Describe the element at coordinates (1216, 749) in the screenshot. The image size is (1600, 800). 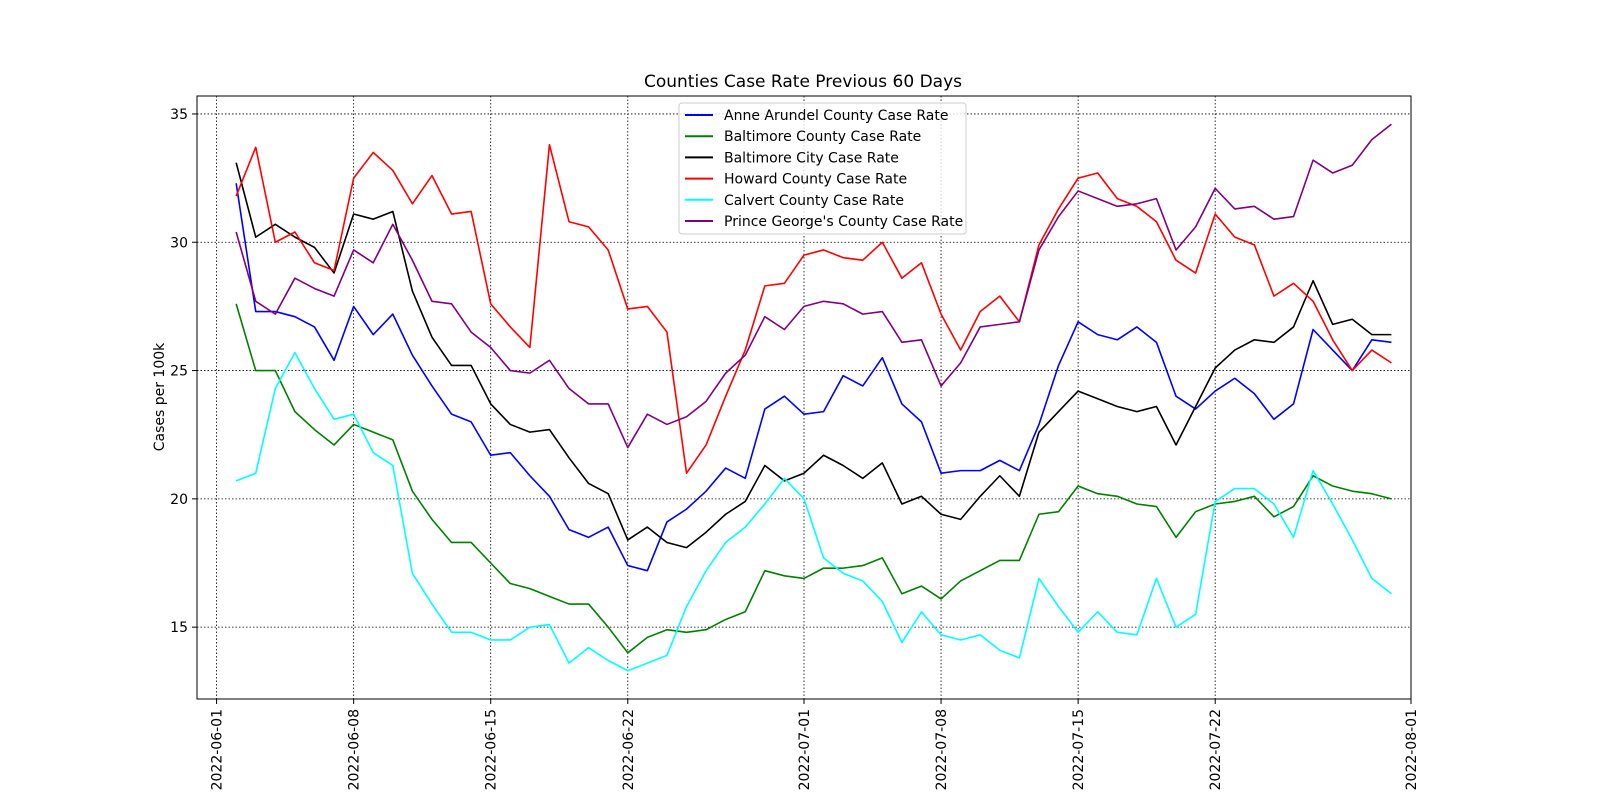
I see `x-tick-label: 2022-07-22` at that location.